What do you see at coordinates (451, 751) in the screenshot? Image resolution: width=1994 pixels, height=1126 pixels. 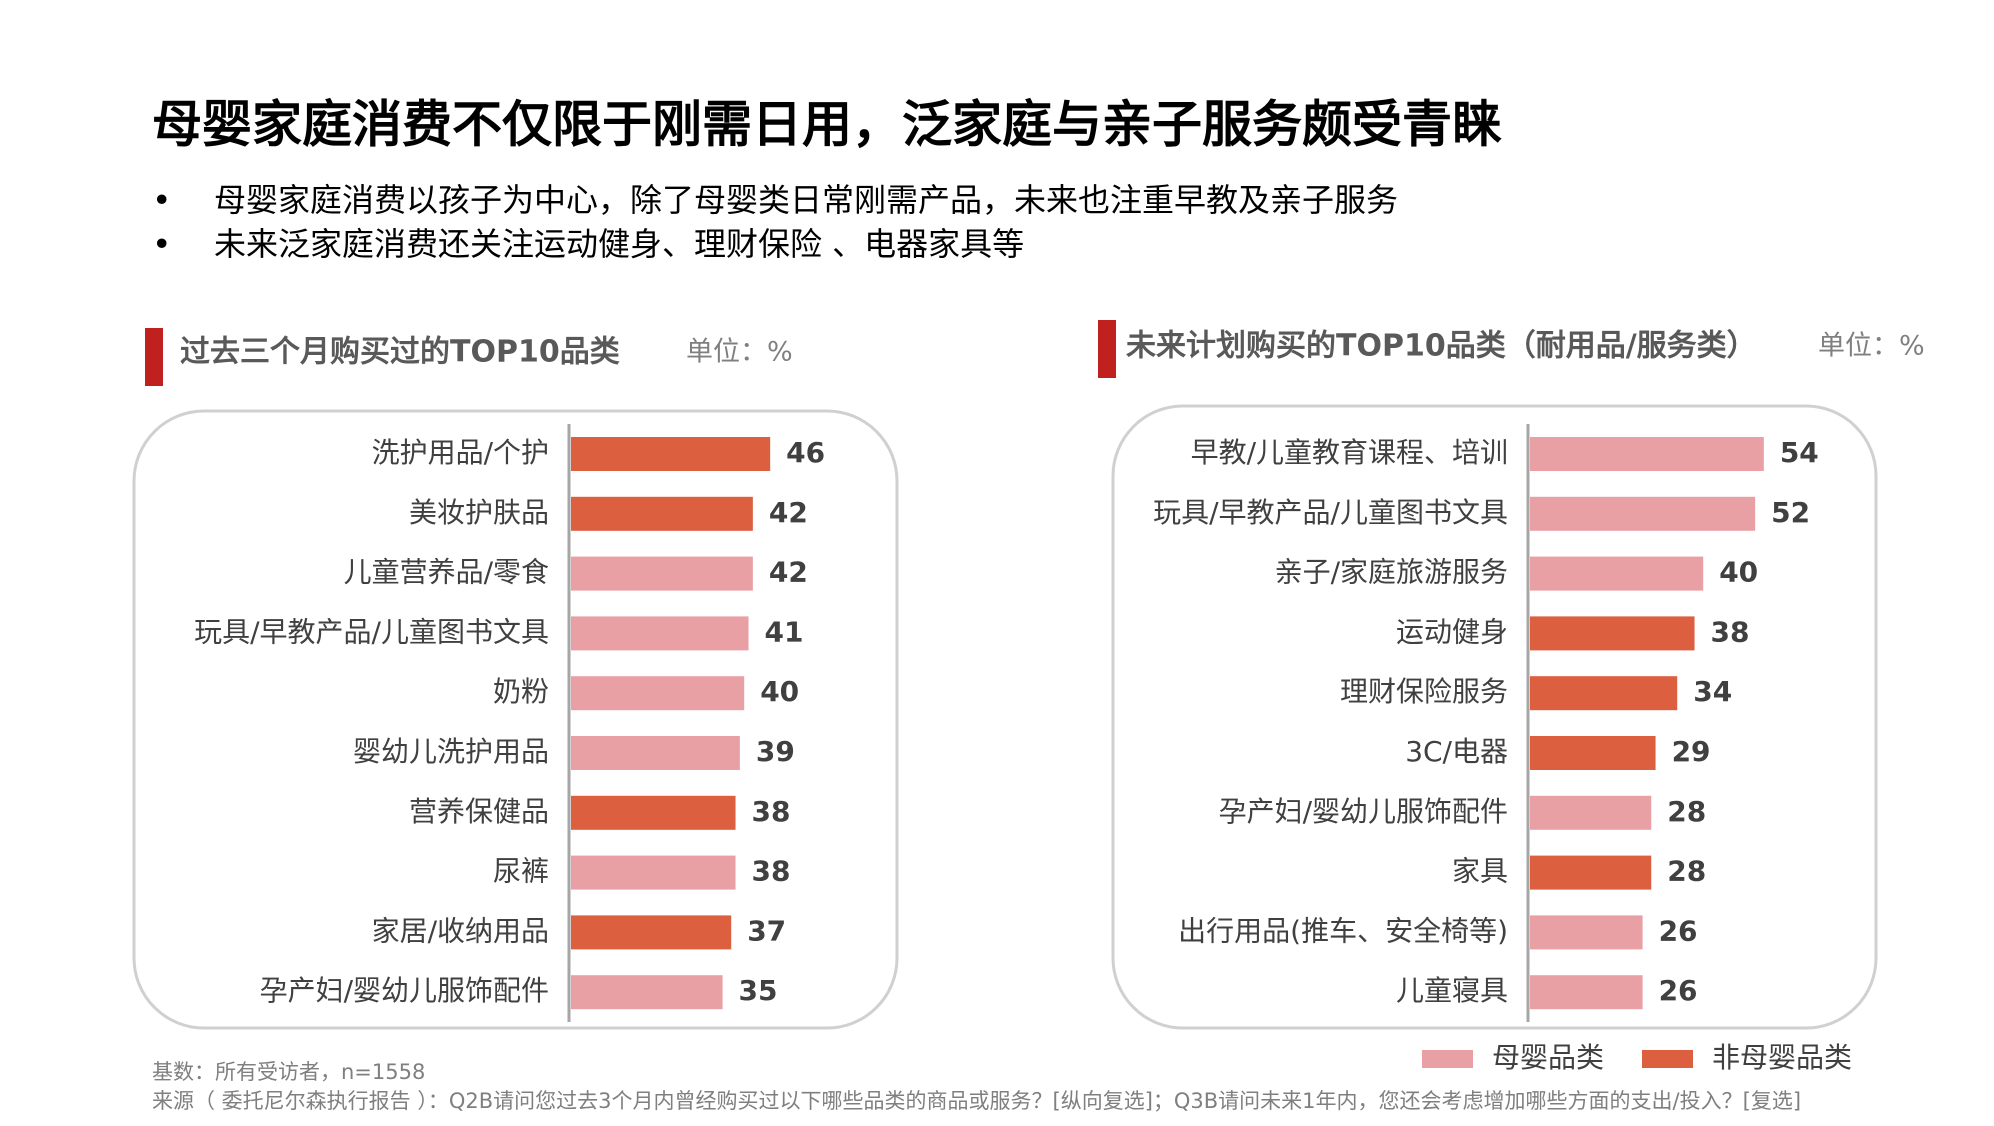 I see `category-label: 婴幼儿洗护用品` at bounding box center [451, 751].